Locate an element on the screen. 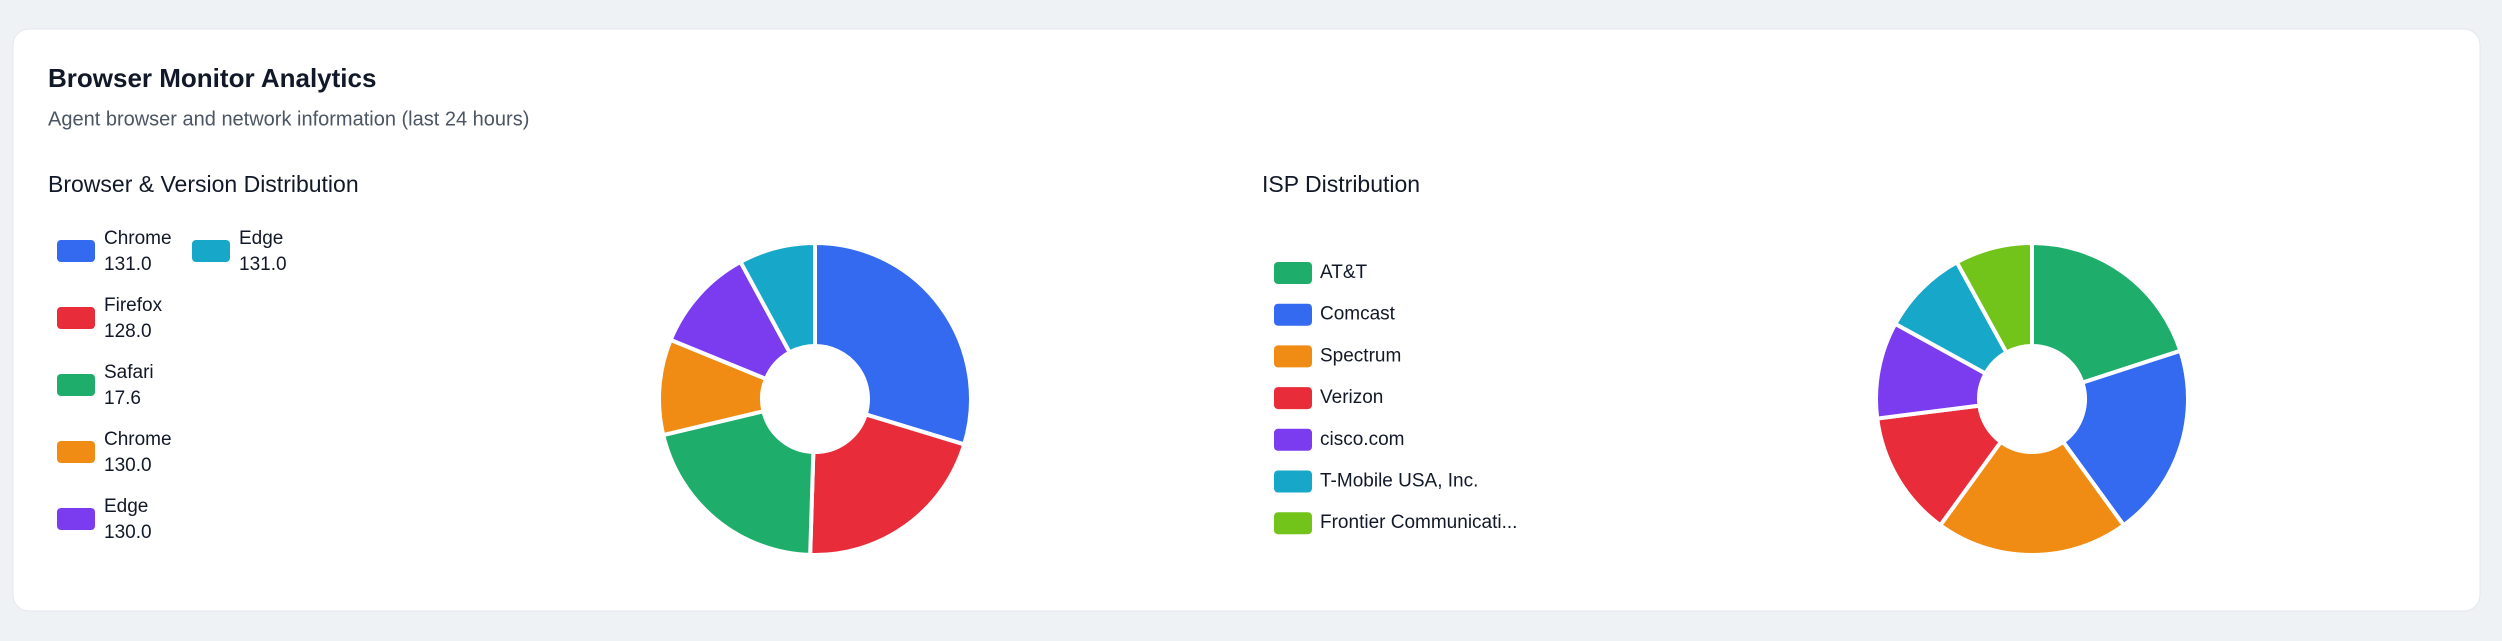  legend-label: Spectrum is located at coordinates (1360, 355).